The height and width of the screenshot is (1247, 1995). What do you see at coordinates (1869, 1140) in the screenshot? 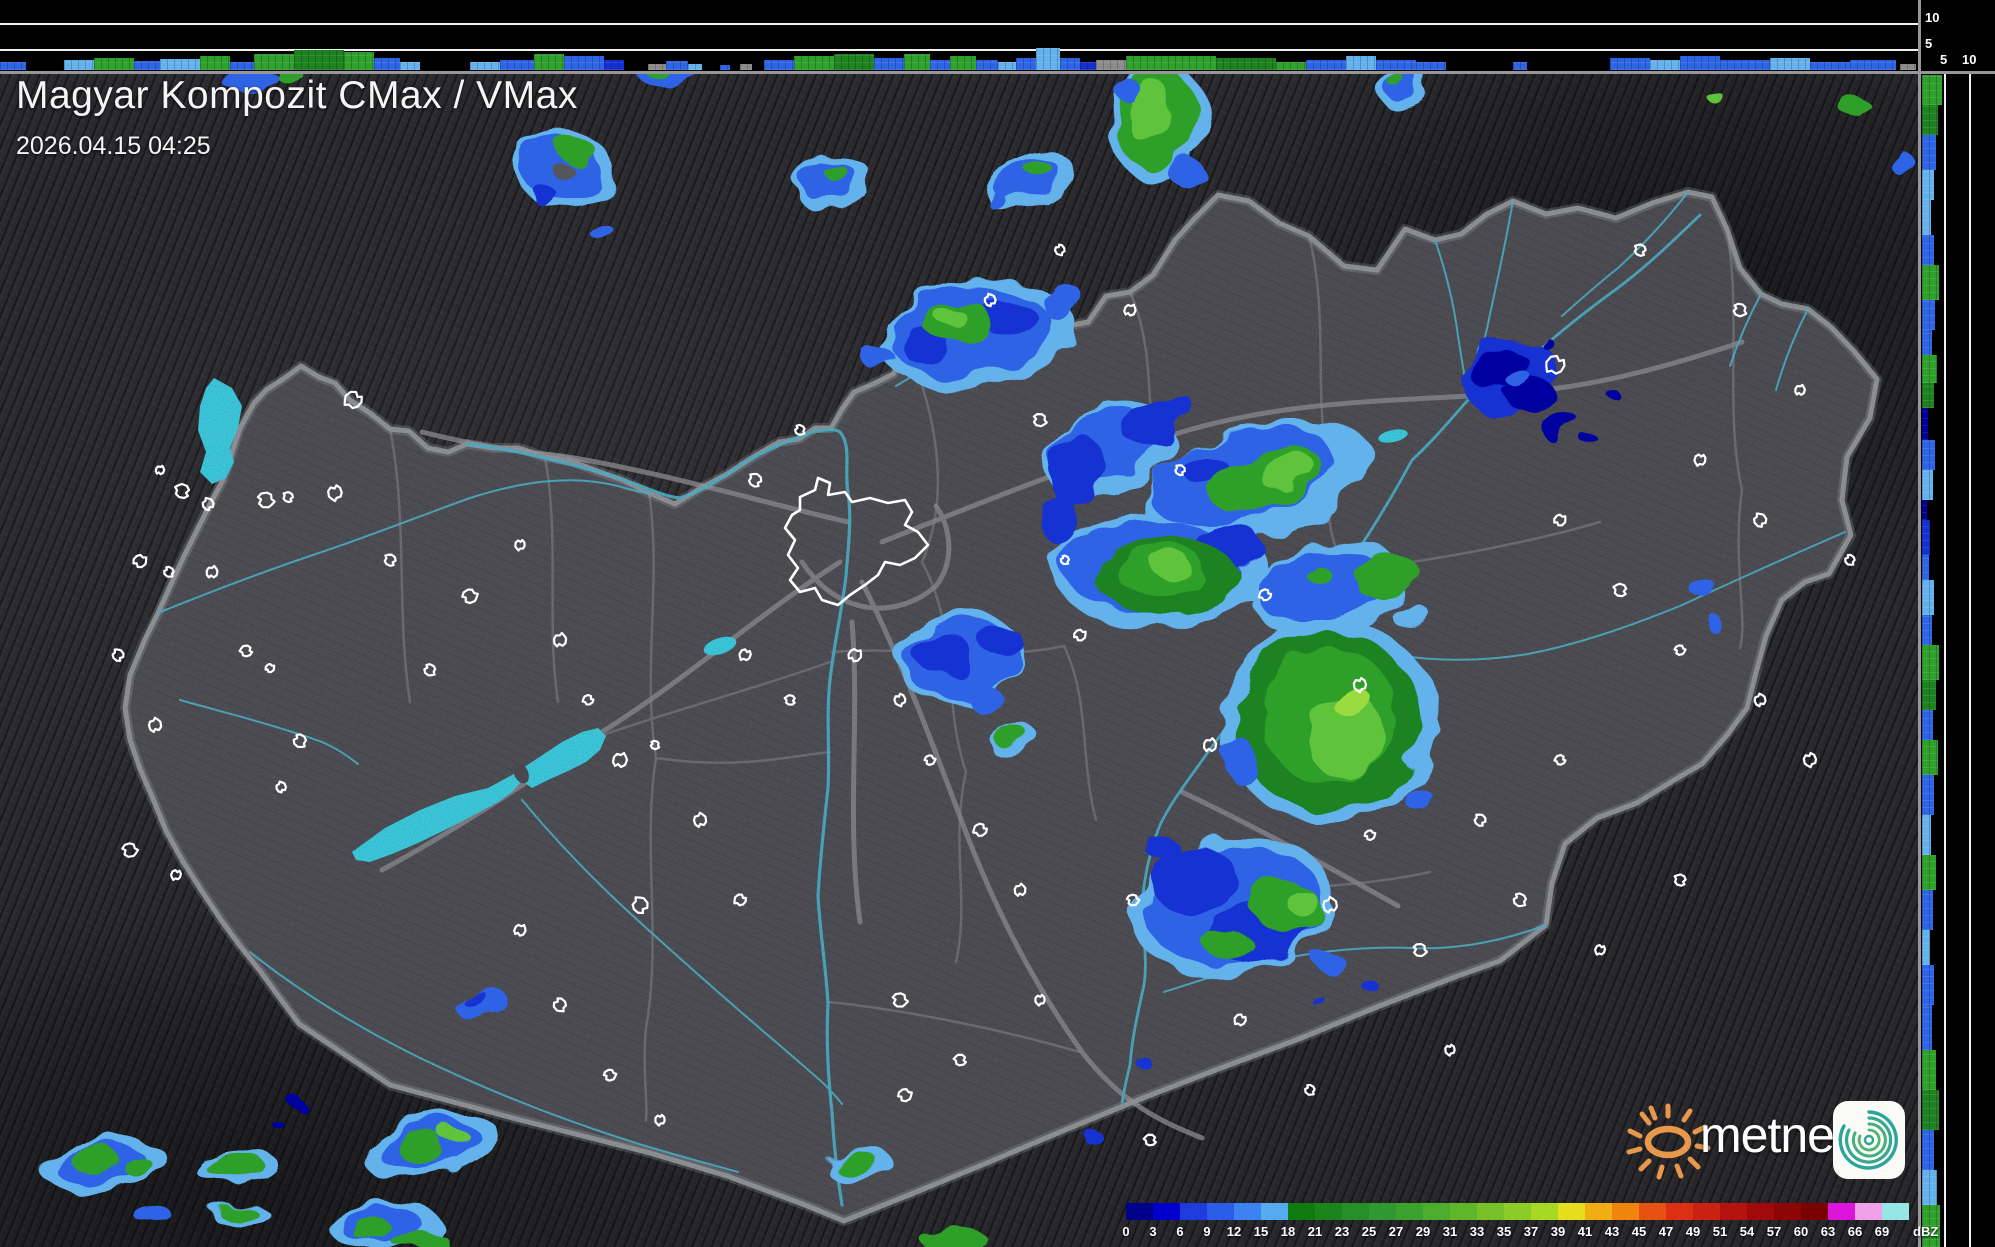
I see `metnet-app-icon` at bounding box center [1869, 1140].